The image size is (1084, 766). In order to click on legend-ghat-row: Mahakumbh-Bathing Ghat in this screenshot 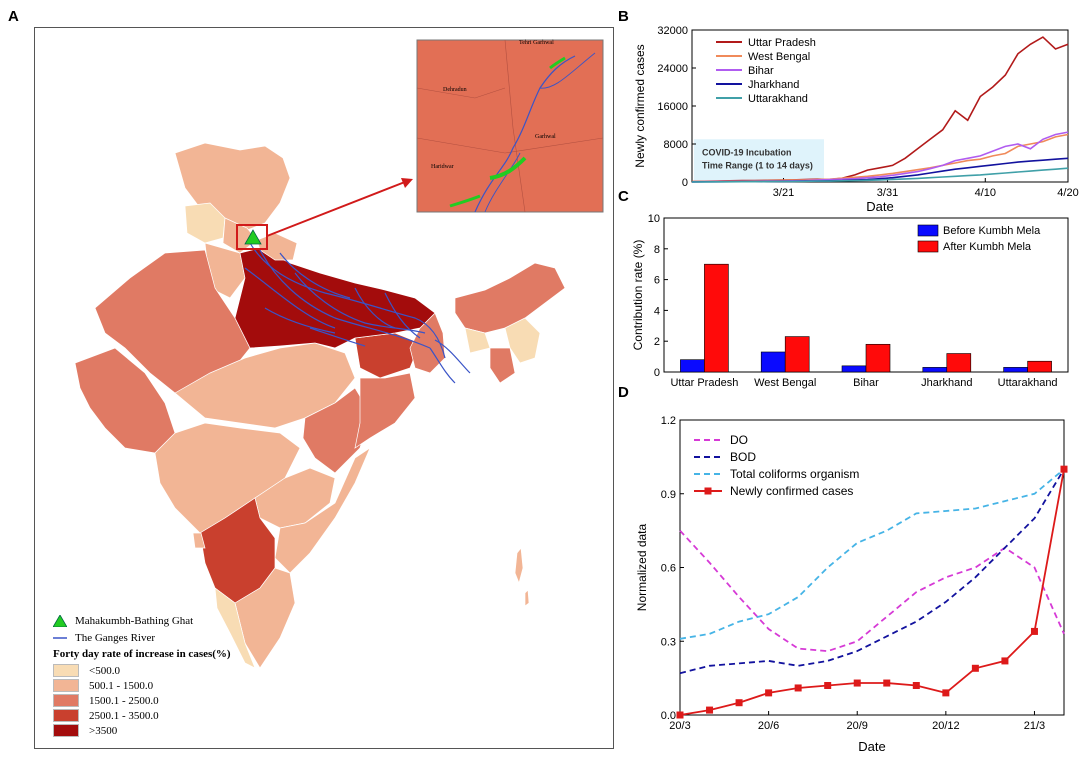, I will do `click(183, 621)`.